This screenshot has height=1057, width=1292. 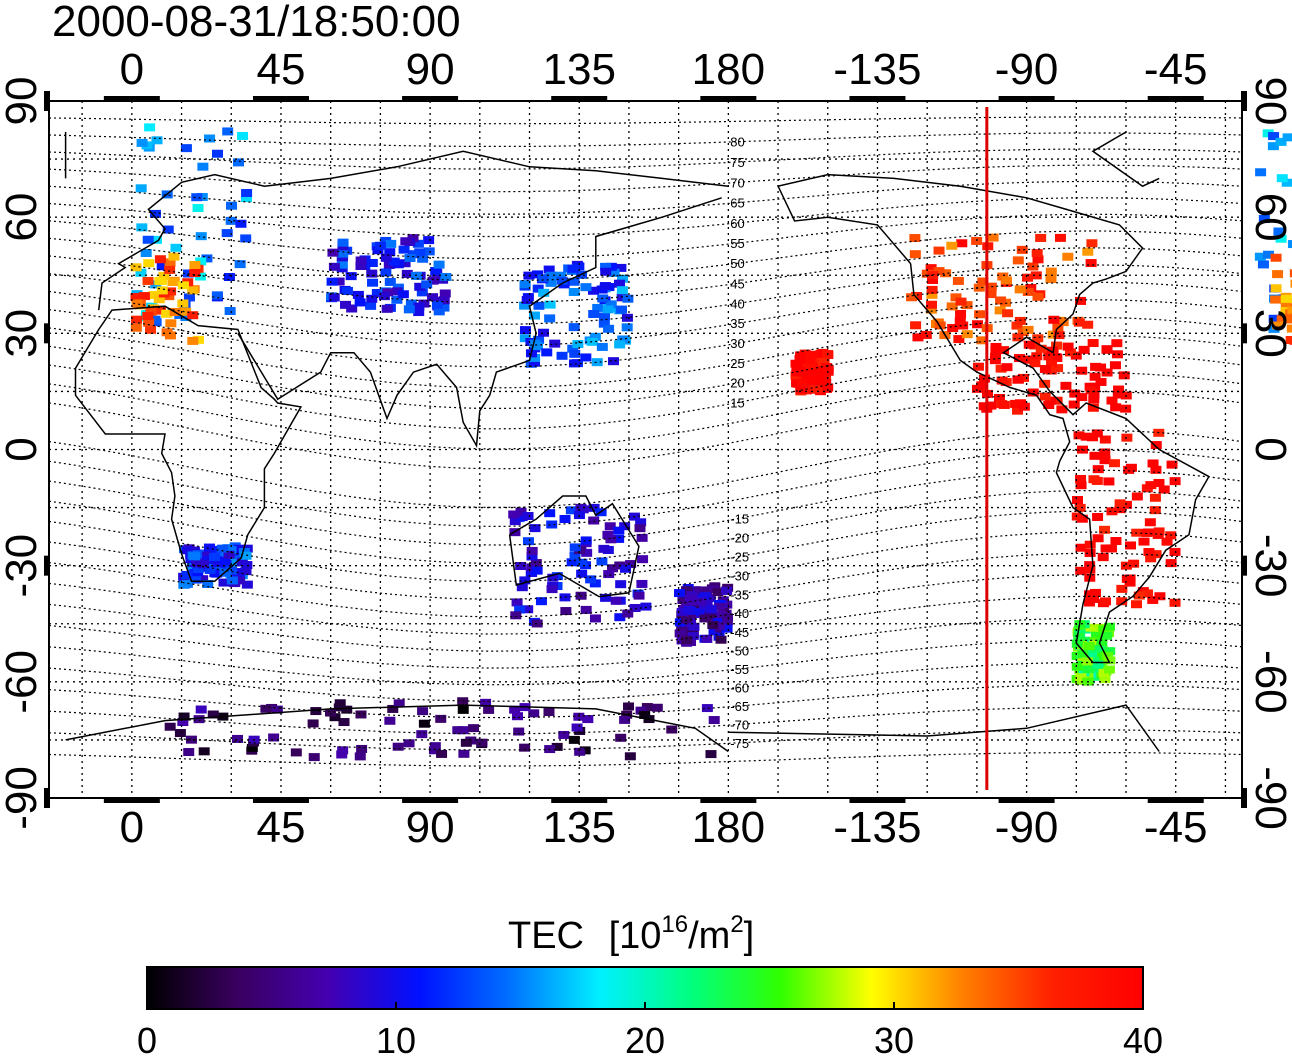 I want to click on x-tick-label-top: 135, so click(x=579, y=69).